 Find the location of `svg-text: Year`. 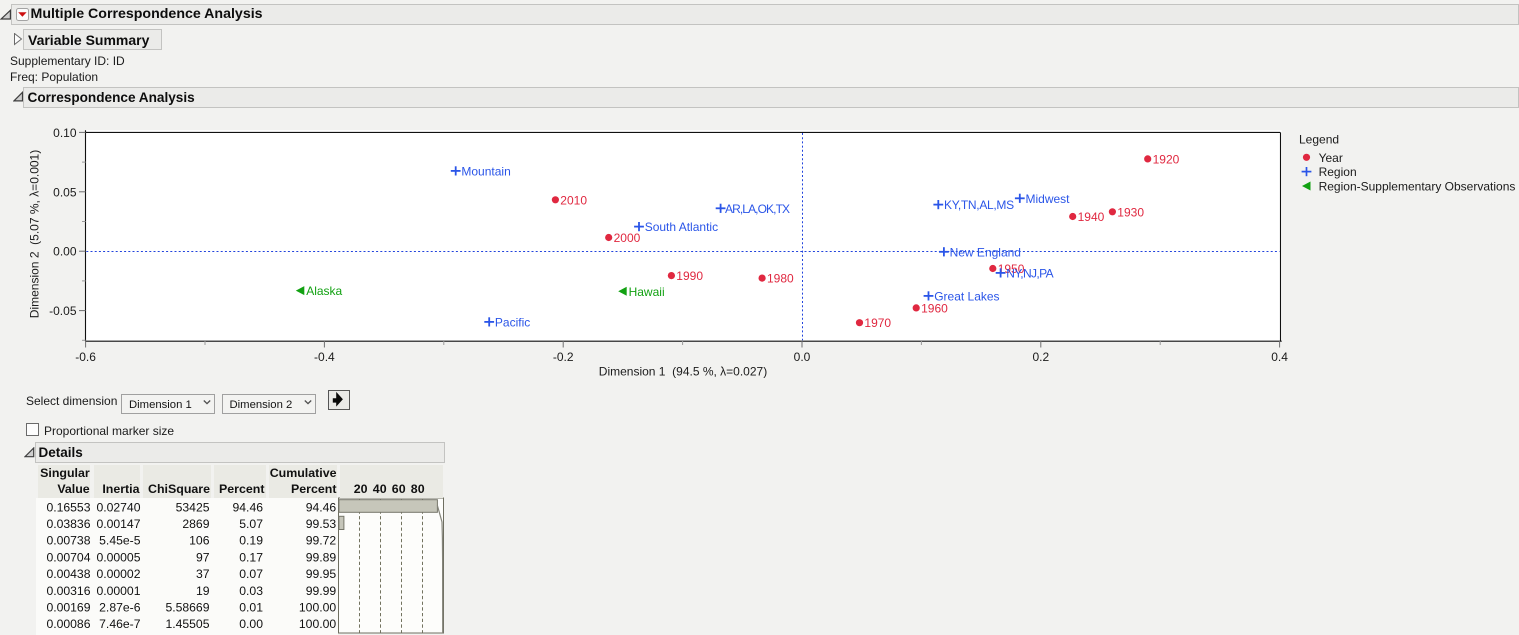

svg-text: Year is located at coordinates (1331, 158).